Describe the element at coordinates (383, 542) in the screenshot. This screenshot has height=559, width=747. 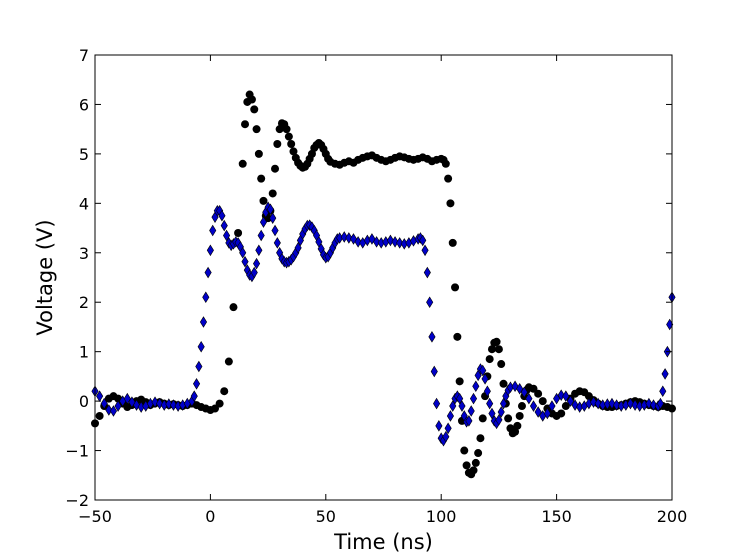
I see `x-axis-title: Time (ns)` at that location.